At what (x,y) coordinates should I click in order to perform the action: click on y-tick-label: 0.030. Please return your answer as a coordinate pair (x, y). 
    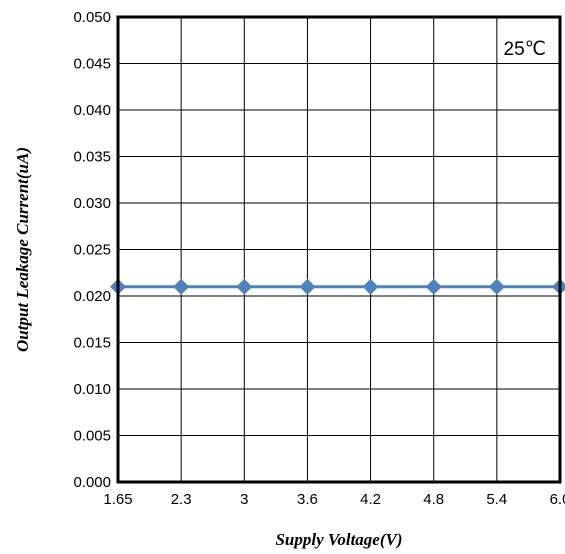
    Looking at the image, I should click on (92, 203).